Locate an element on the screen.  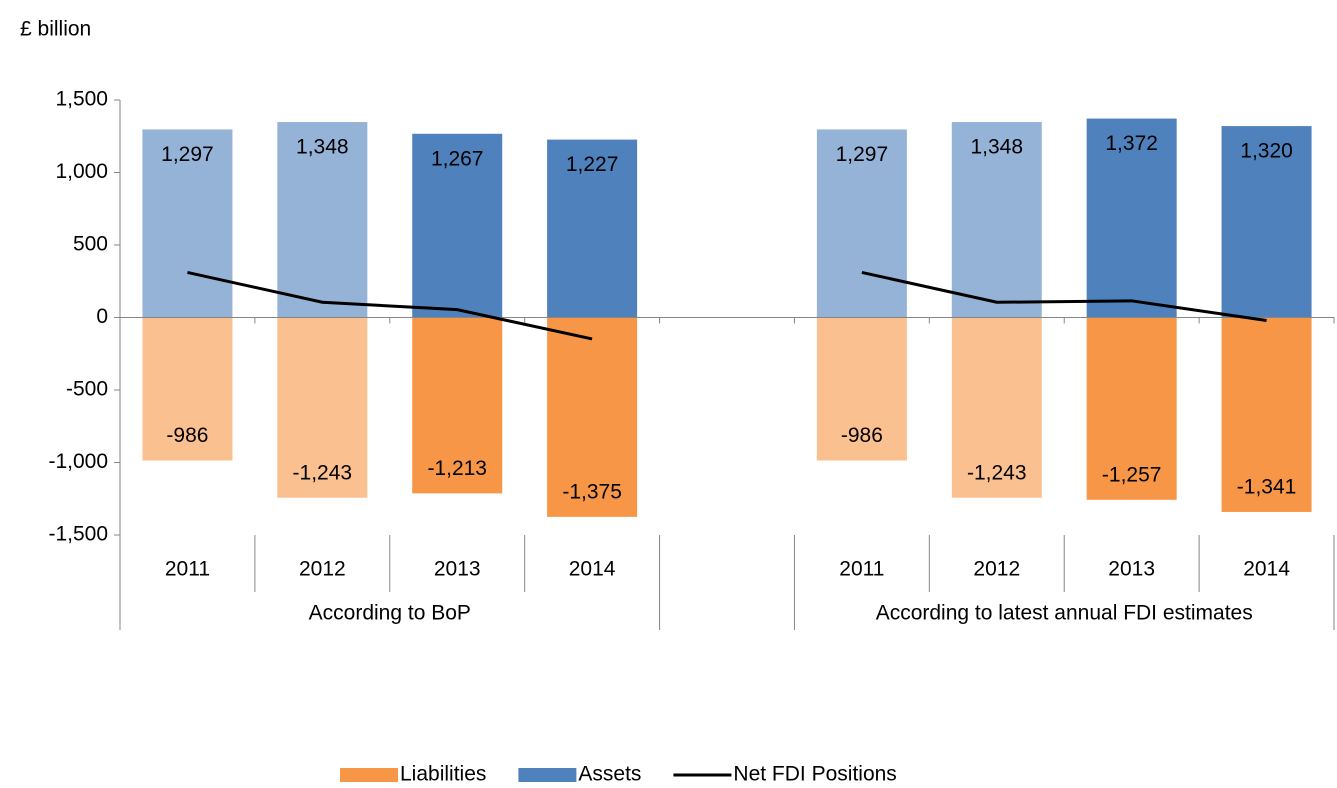
data-label: -1,341 is located at coordinates (1267, 486).